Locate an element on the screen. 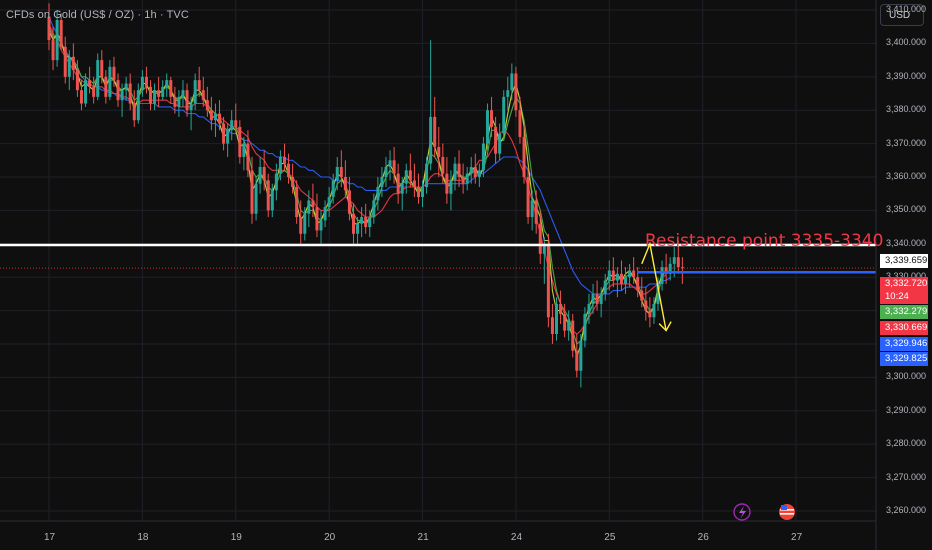 The image size is (932, 550). ma-red-price-tag: 3,330.669 is located at coordinates (904, 328).